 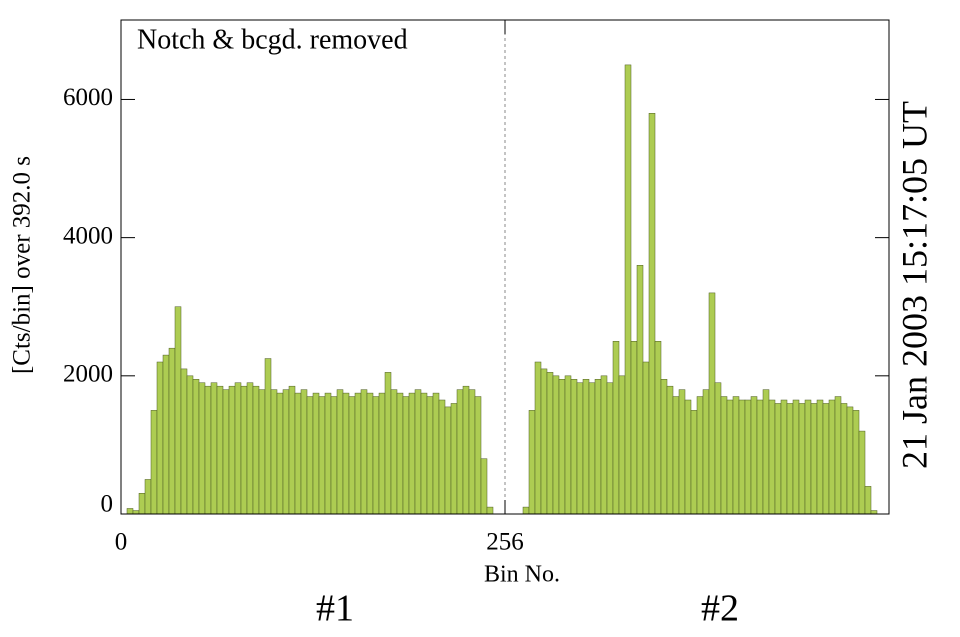 What do you see at coordinates (335, 609) in the screenshot?
I see `region-label: #1` at bounding box center [335, 609].